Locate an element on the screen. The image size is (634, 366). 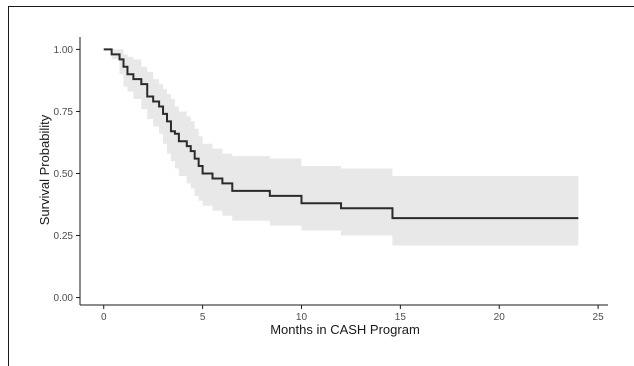
y-tick-label: 0.25 is located at coordinates (64, 236).